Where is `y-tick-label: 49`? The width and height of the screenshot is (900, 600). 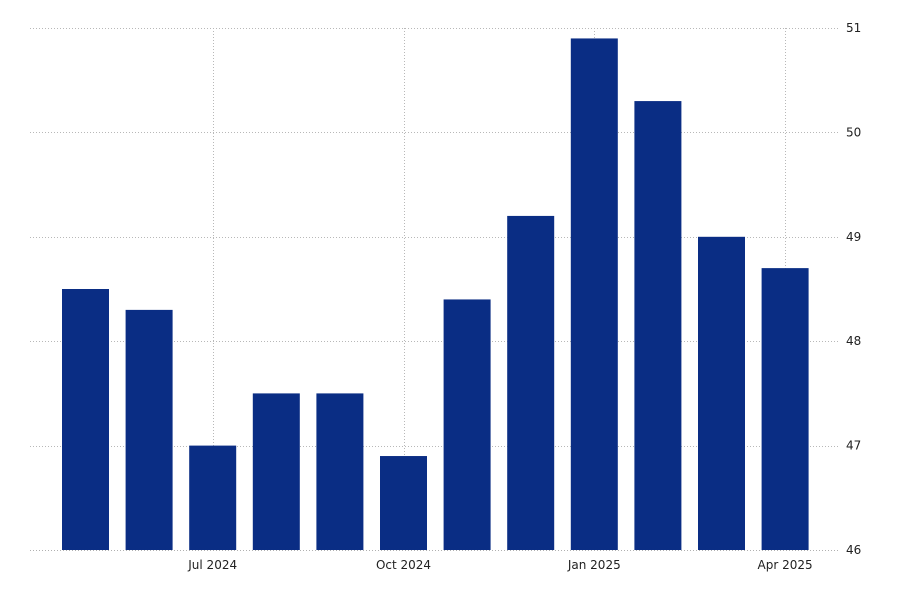
y-tick-label: 49 is located at coordinates (853, 237).